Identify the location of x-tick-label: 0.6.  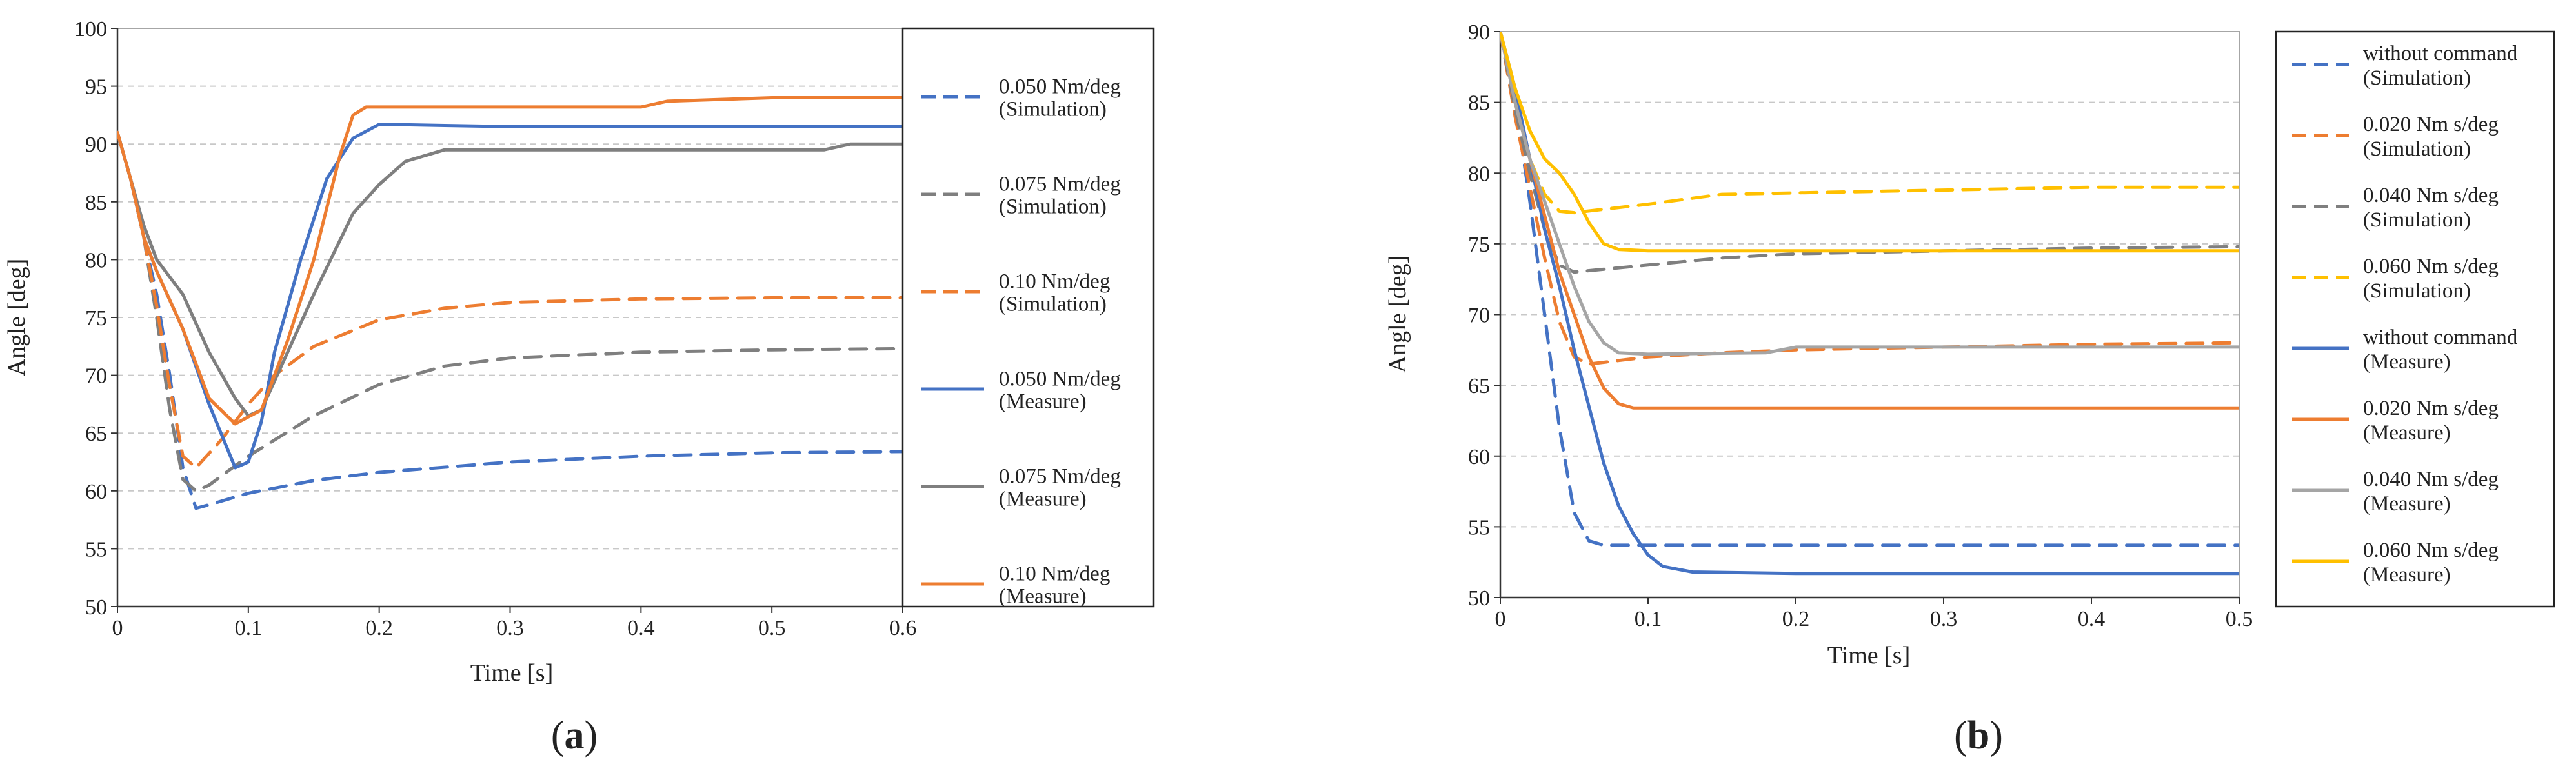
(903, 628).